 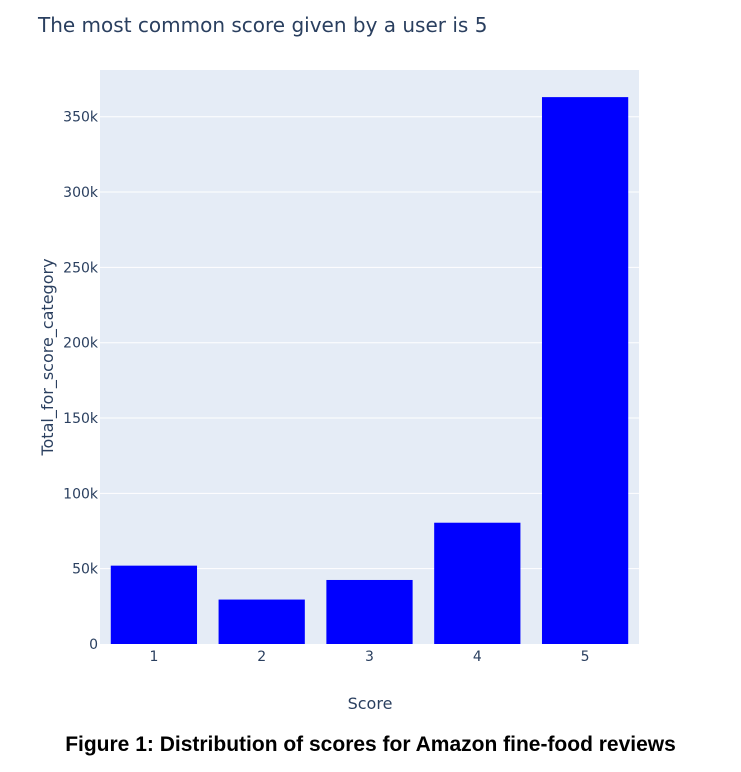 I want to click on y-tick-label: 300k, so click(x=81, y=193).